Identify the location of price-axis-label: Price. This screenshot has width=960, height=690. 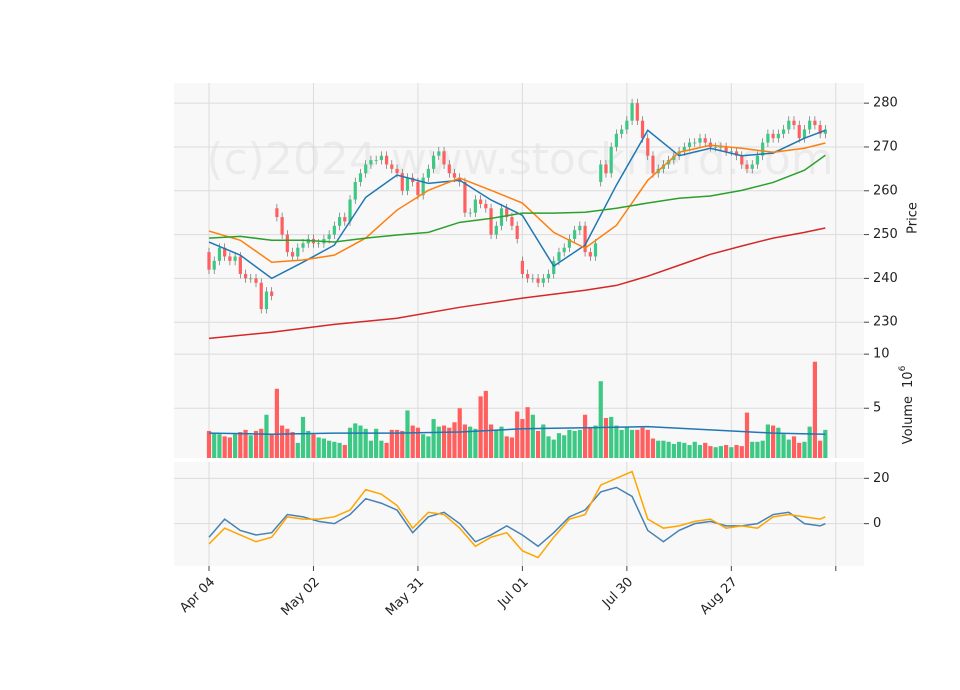
(913, 218).